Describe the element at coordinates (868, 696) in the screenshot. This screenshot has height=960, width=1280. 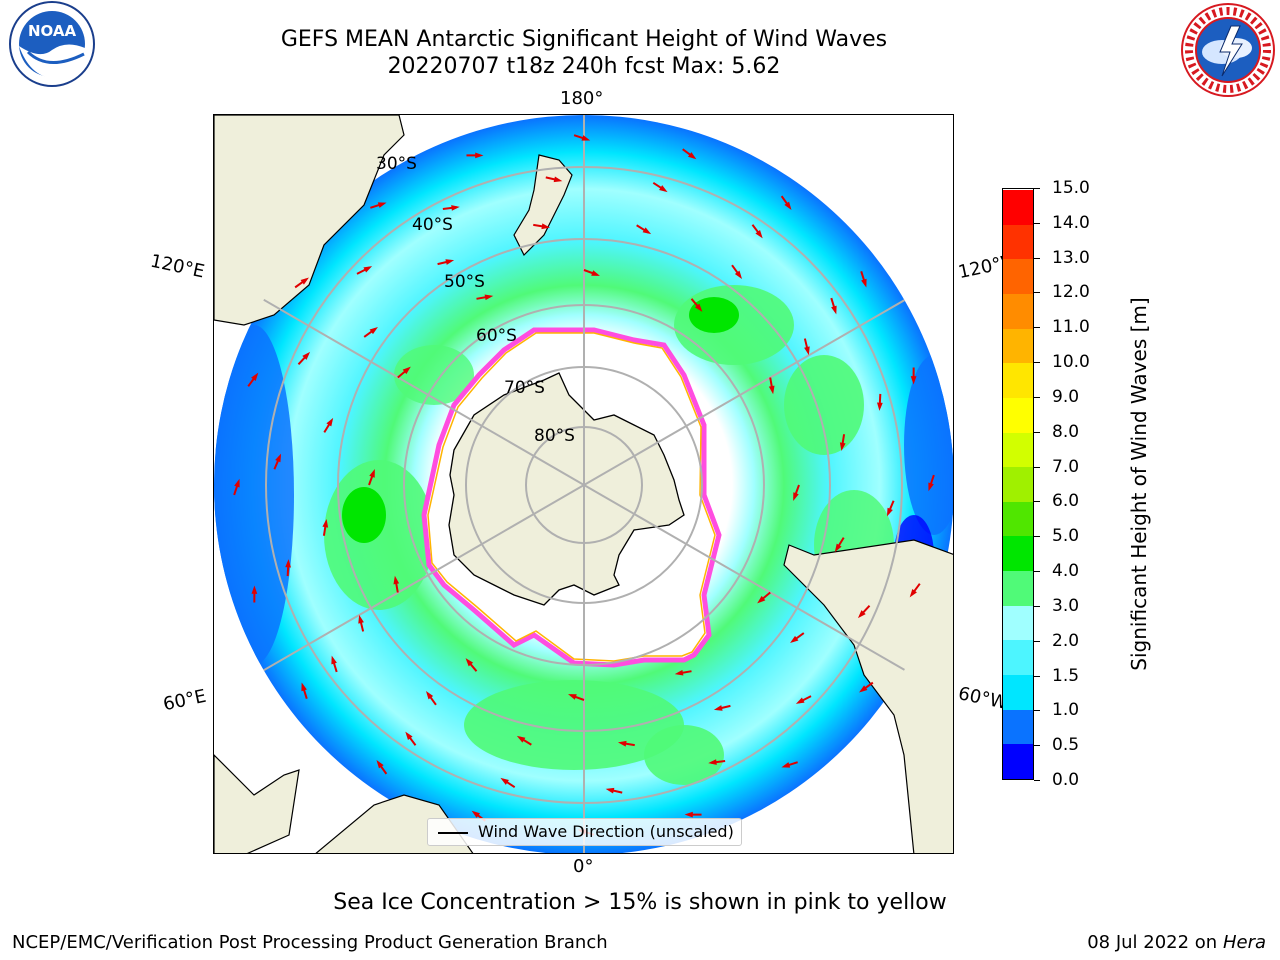
I see `land-south-america` at that location.